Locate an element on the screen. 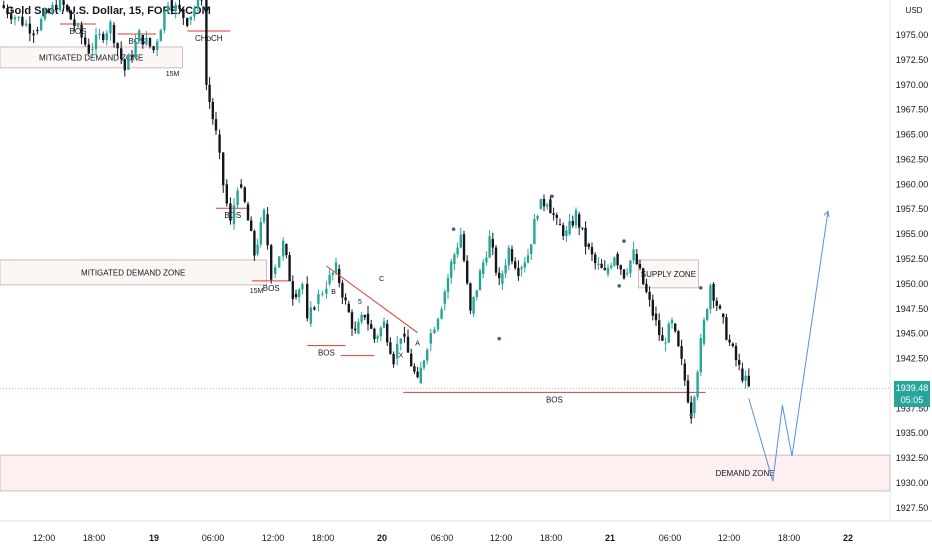 The width and height of the screenshot is (932, 550). x-tick-12: 12:00 is located at coordinates (729, 538).